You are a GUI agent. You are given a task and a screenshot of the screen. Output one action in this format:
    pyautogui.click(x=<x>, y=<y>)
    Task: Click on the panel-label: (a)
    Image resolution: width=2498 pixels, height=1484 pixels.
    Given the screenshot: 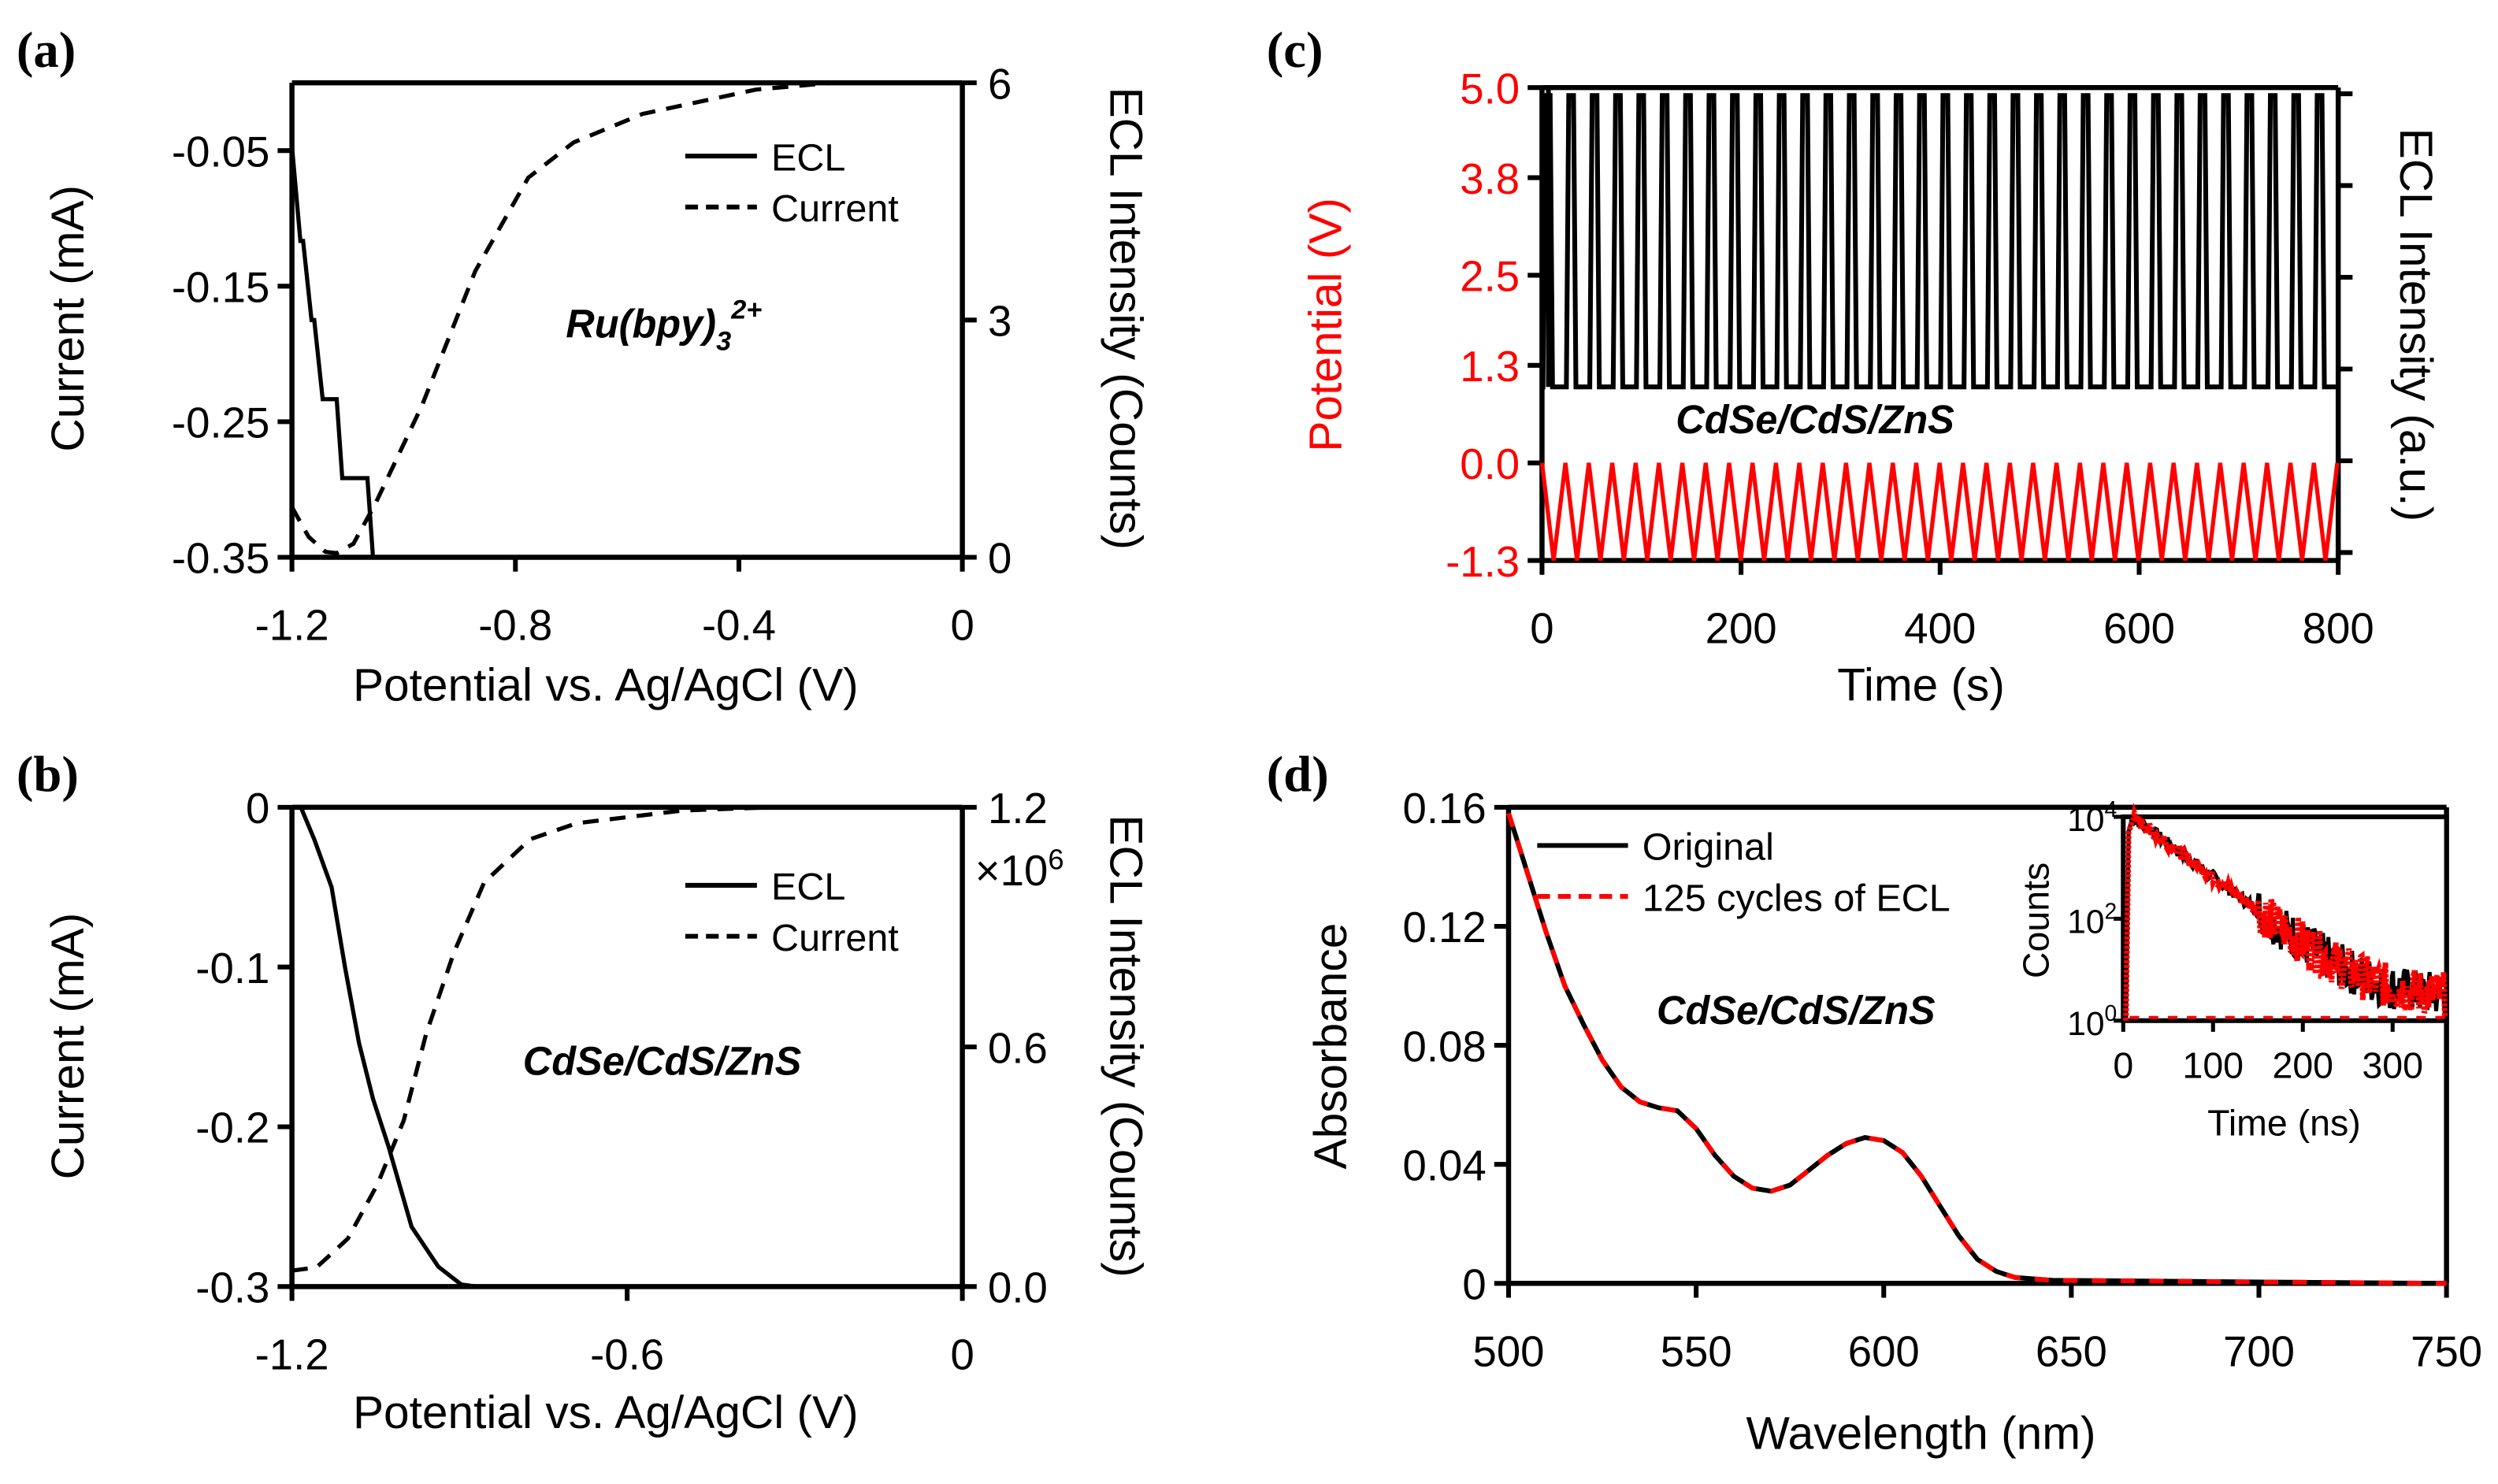 What is the action you would take?
    pyautogui.click(x=46, y=50)
    